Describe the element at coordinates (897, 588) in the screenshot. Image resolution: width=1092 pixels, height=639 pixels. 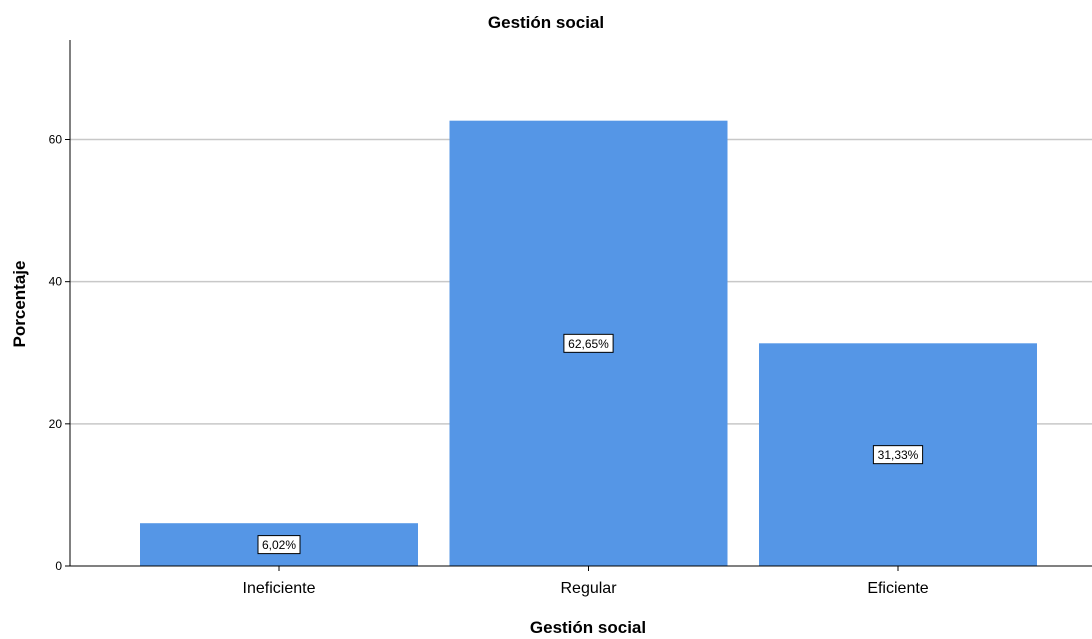
I see `x-category-label: Eficiente` at that location.